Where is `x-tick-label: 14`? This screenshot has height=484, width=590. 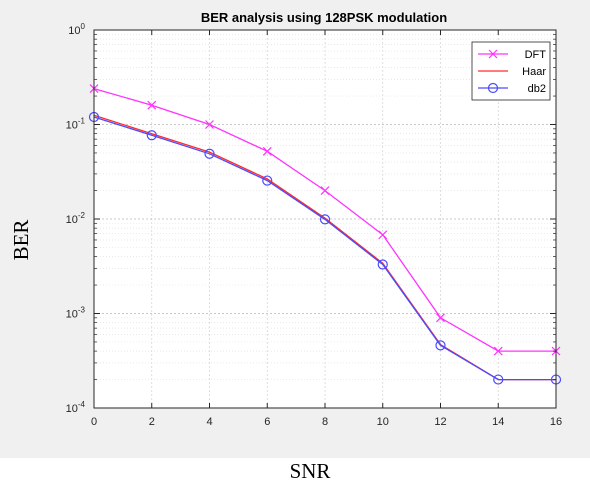 x-tick-label: 14 is located at coordinates (498, 422).